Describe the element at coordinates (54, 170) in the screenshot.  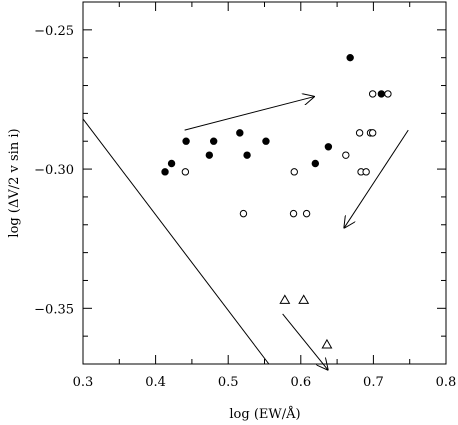
I see `y-tick-label: −0.30` at that location.